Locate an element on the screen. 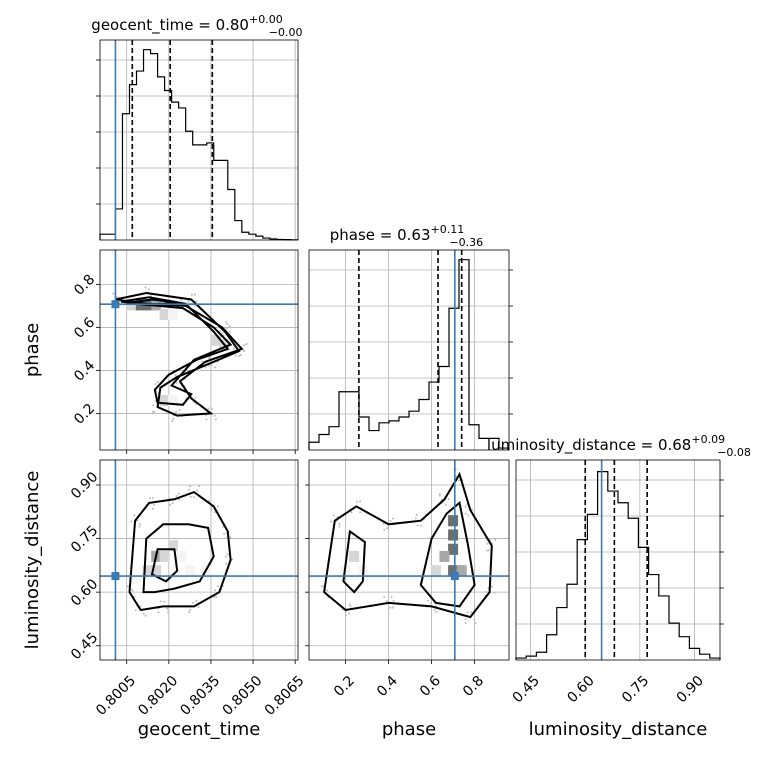 The image size is (760, 760). x-tick-label-phase: 0.2 is located at coordinates (344, 686).